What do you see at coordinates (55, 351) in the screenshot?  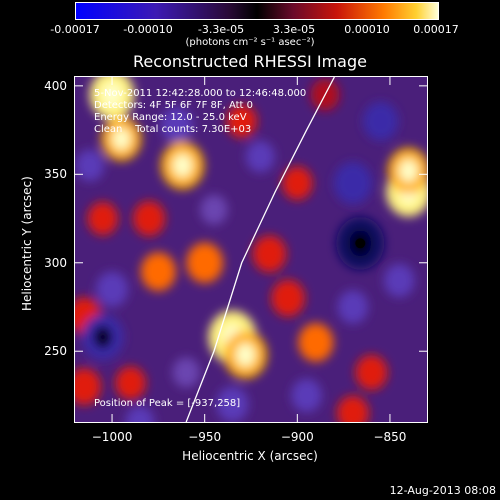 I see `y-tick-label: 250` at bounding box center [55, 351].